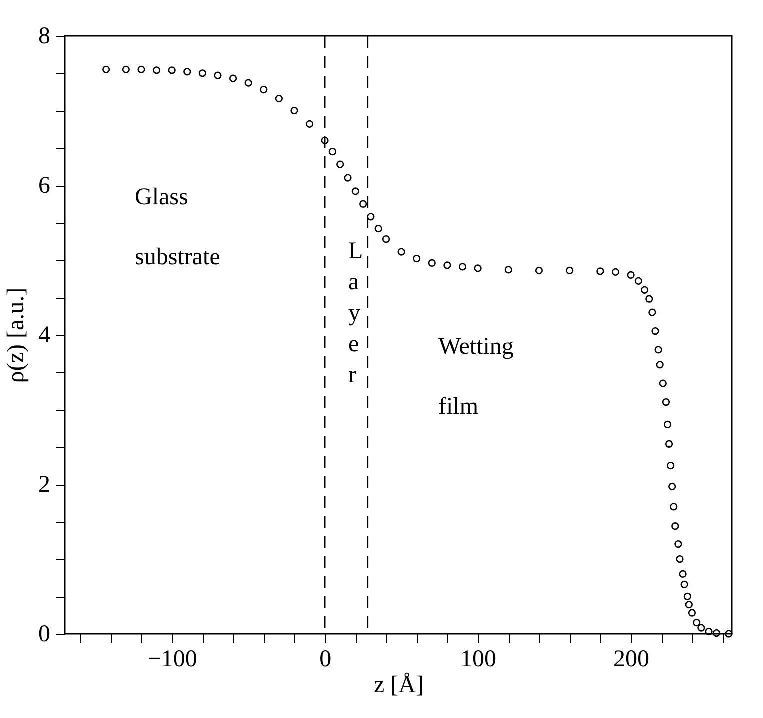  I want to click on x-axis-title: z [Å], so click(399, 685).